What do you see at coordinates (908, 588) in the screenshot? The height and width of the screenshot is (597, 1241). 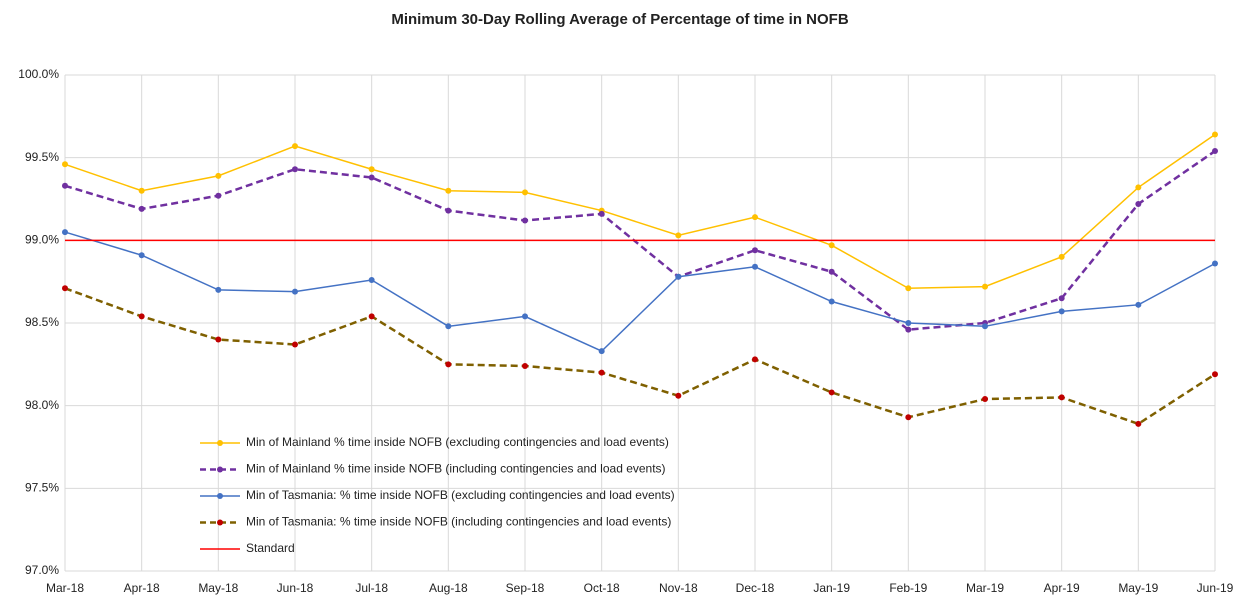 I see `x-tick-label: Feb-19` at bounding box center [908, 588].